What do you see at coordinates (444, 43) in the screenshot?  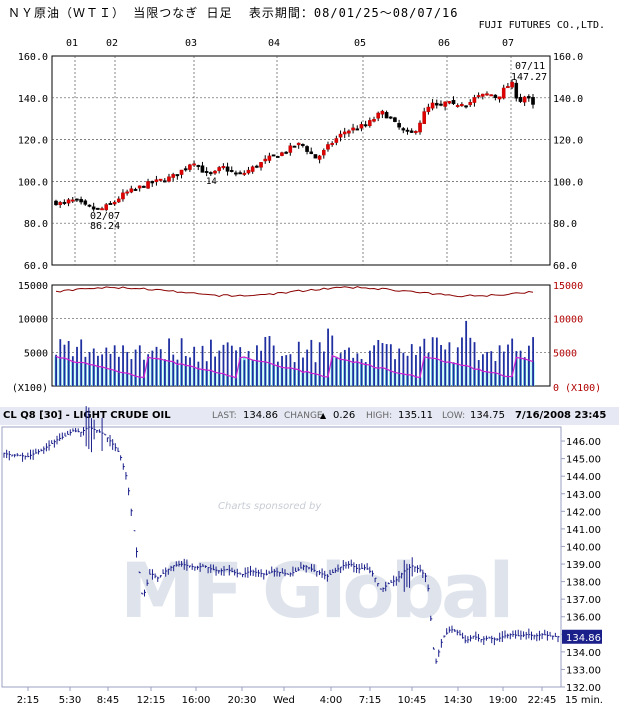 I see `month-label: 06` at bounding box center [444, 43].